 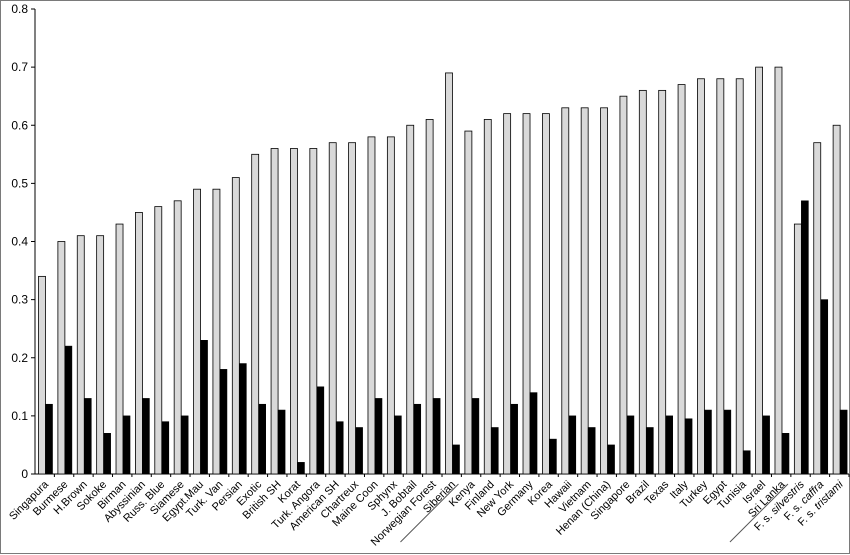 What do you see at coordinates (19, 183) in the screenshot?
I see `y-tick-label: 0.5` at bounding box center [19, 183].